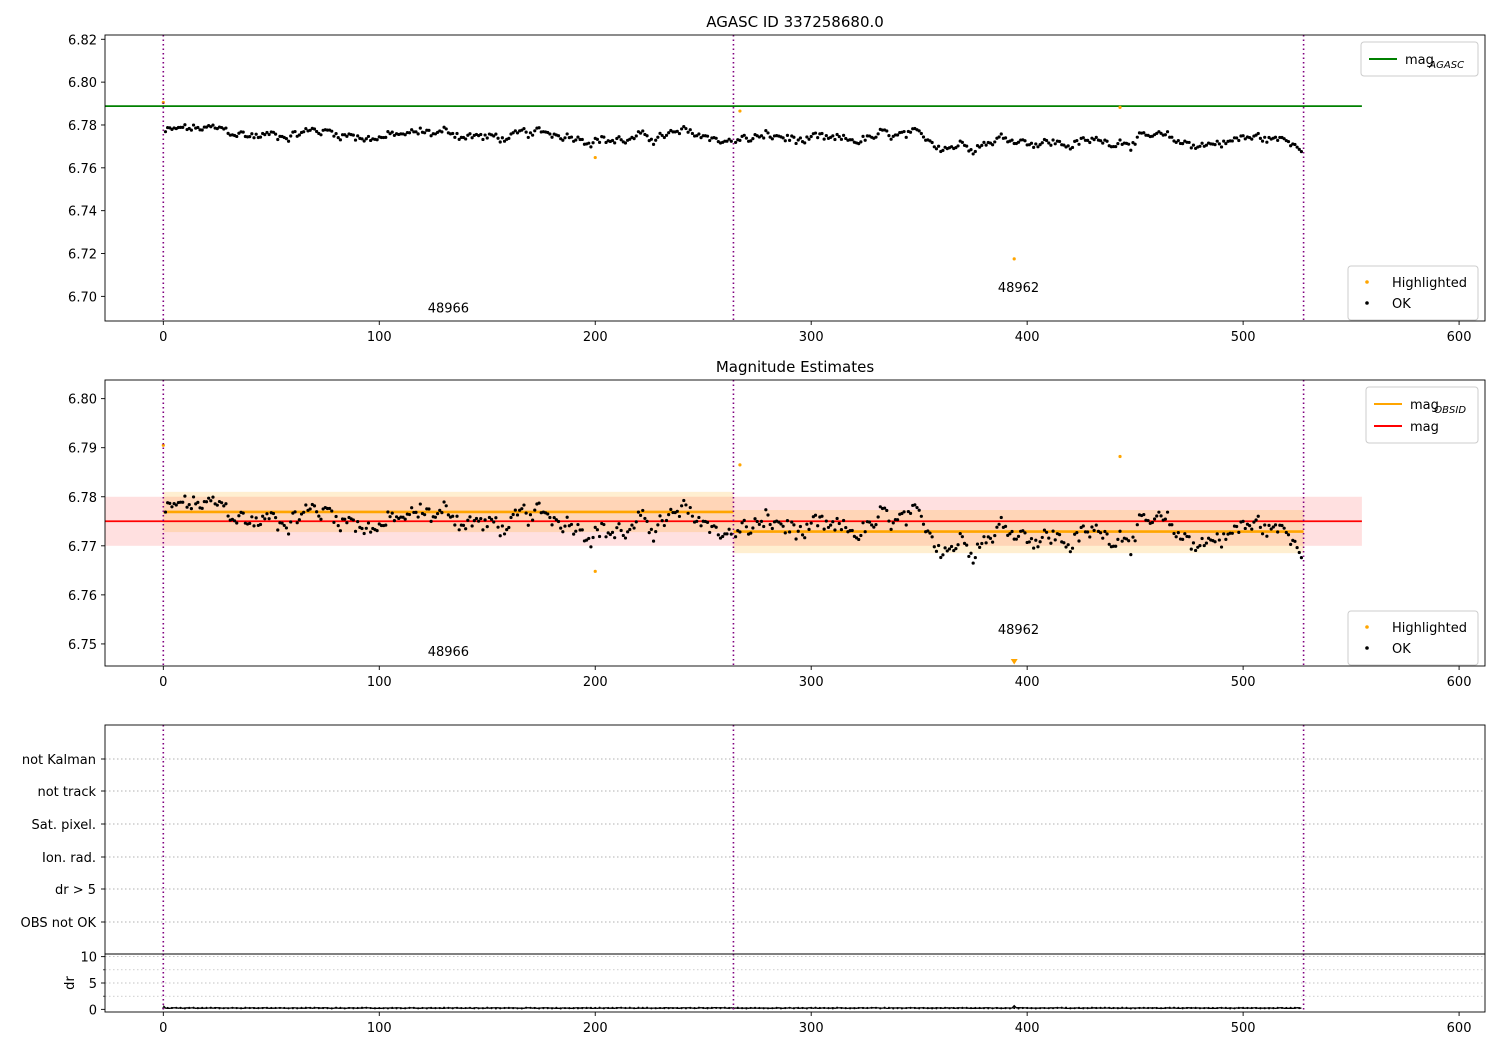 The height and width of the screenshot is (1050, 1500). Describe the element at coordinates (82, 400) in the screenshot. I see `y-tick-label: 6.80` at that location.